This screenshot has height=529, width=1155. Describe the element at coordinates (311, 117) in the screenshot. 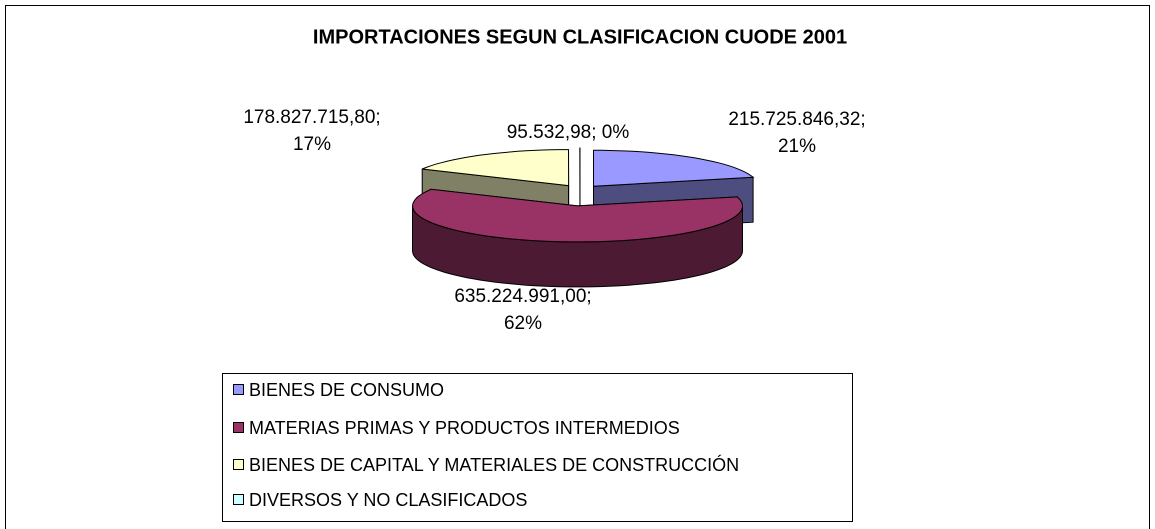

I see `data-label: 178.827.715,80;` at that location.